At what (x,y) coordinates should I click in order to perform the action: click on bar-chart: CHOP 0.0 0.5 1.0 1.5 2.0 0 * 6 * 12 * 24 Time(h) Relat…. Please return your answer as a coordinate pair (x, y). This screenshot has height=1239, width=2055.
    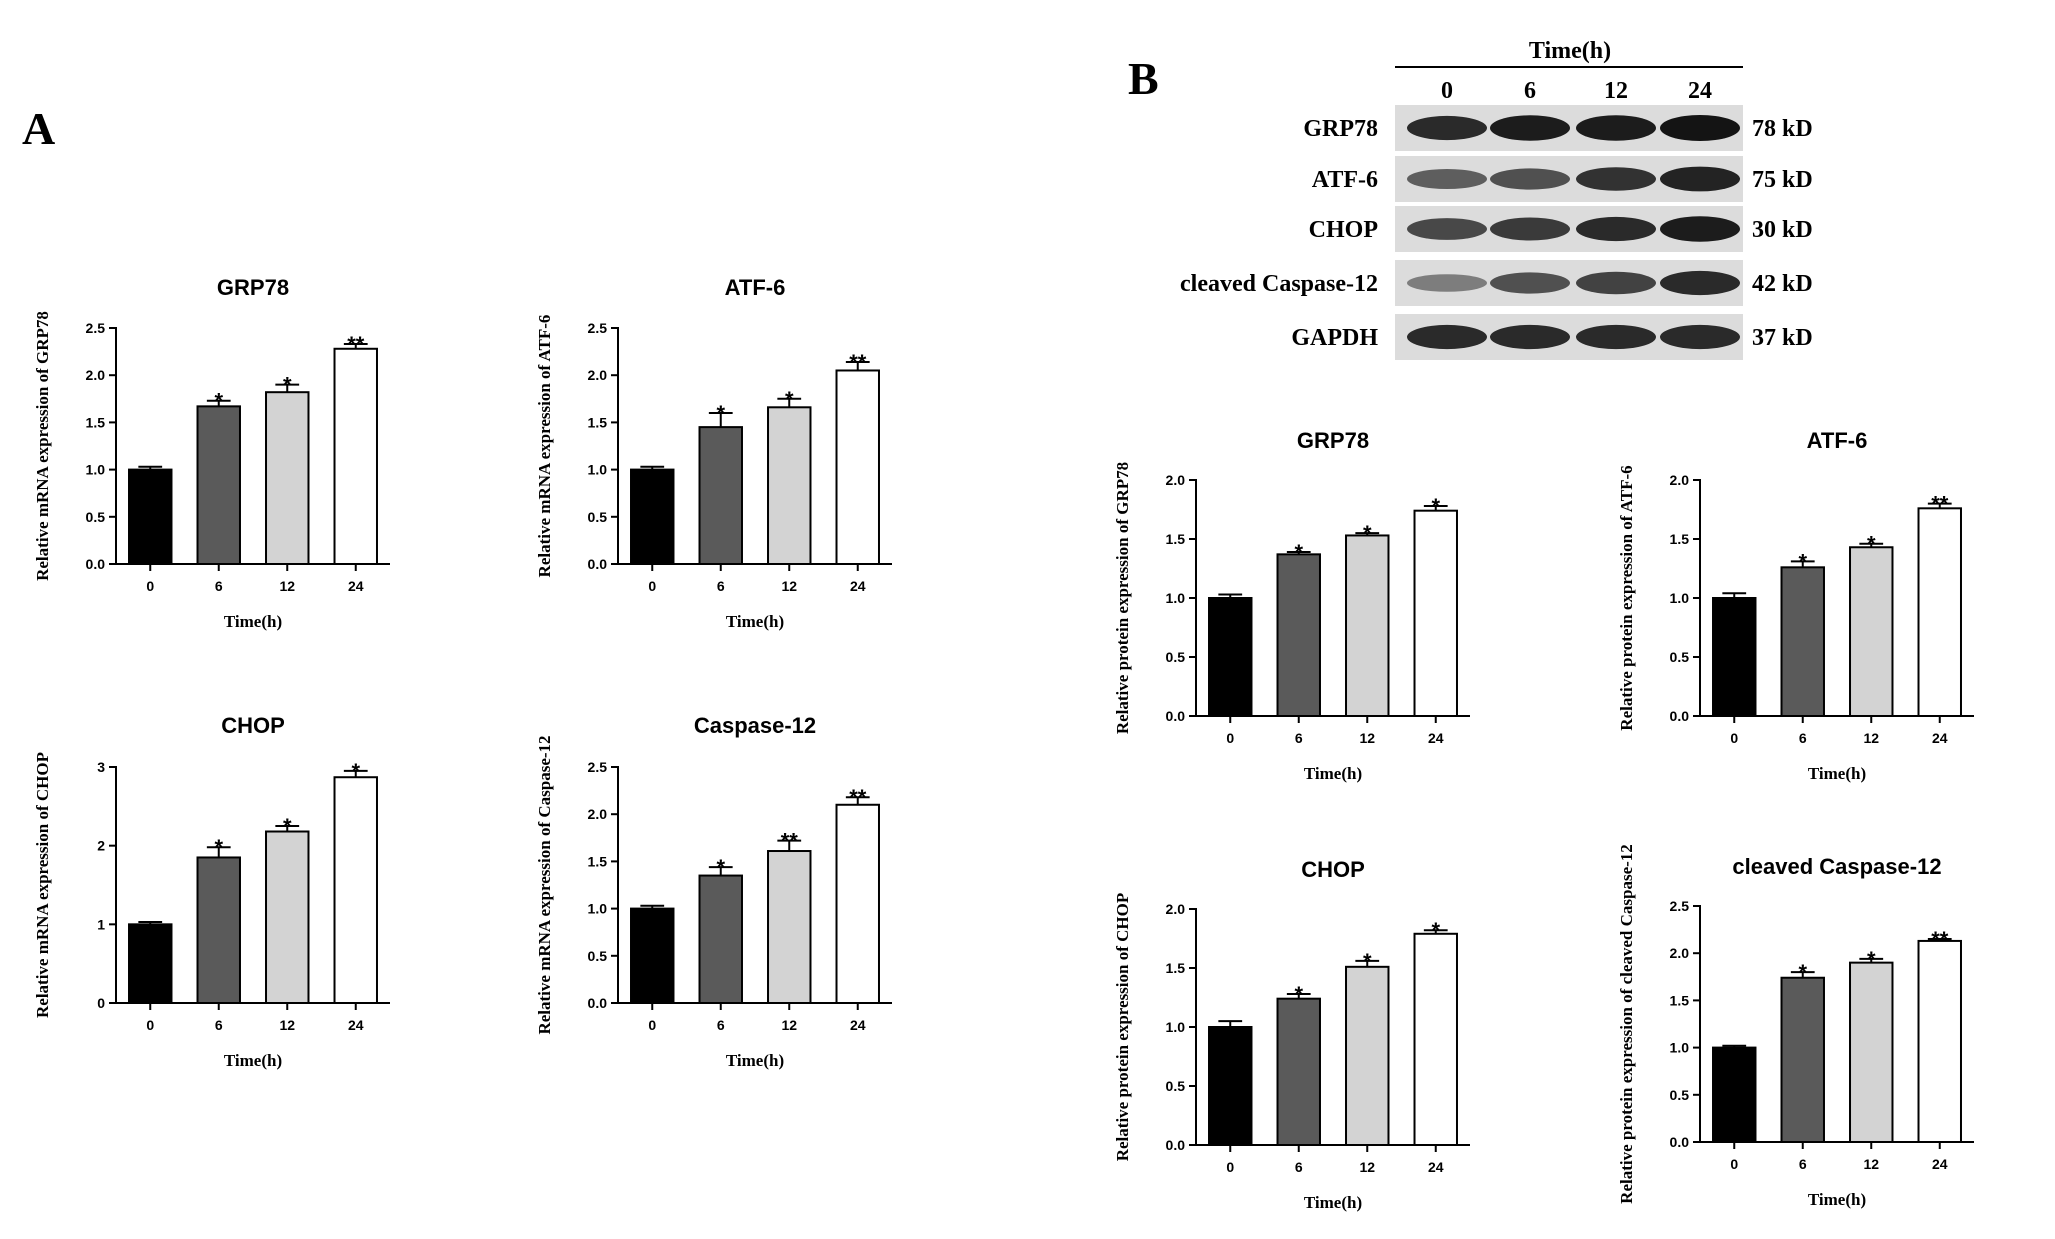
    Looking at the image, I should click on (1291, 1034).